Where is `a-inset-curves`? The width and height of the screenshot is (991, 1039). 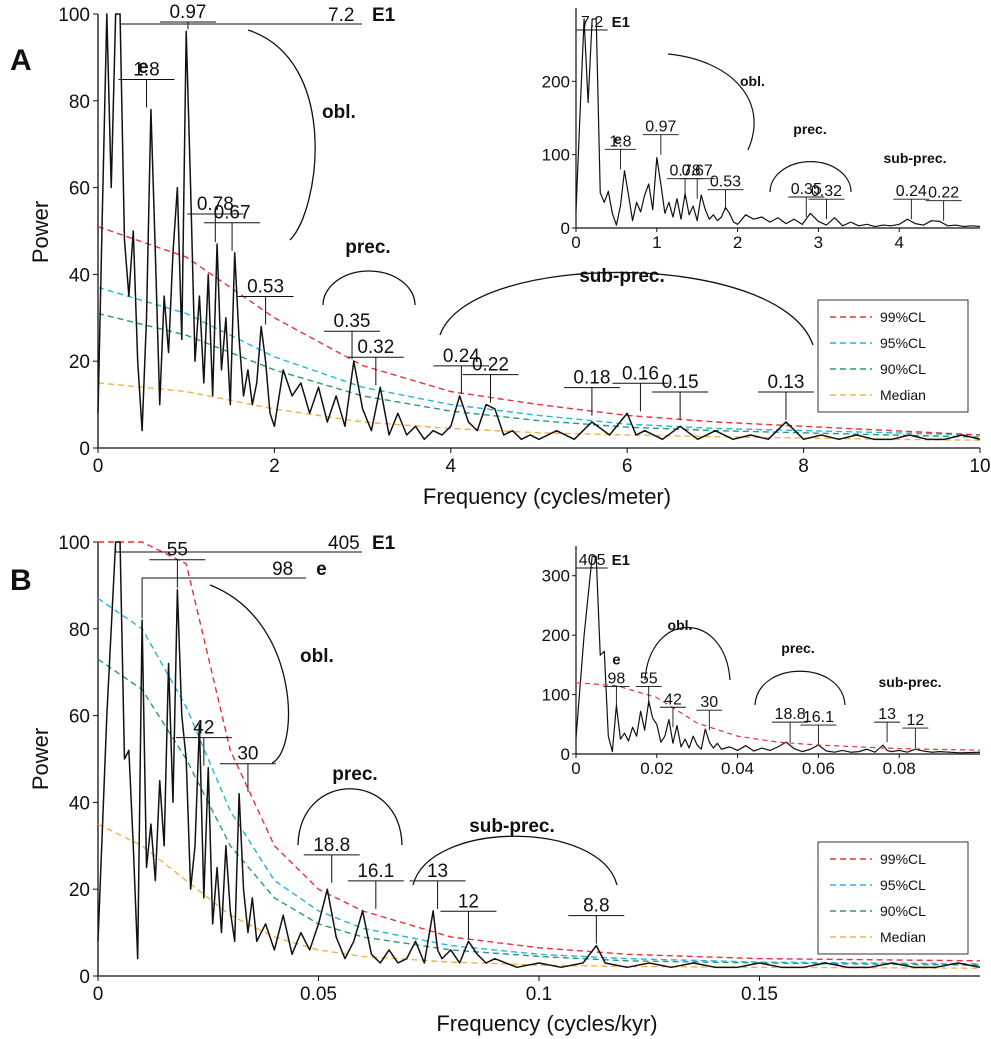 a-inset-curves is located at coordinates (778, 123).